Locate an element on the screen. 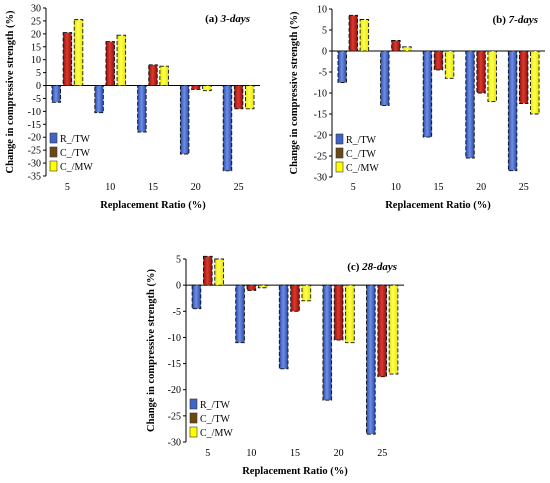 Image resolution: width=550 pixels, height=483 pixels. y-tick-label: 20 is located at coordinates (36, 34).